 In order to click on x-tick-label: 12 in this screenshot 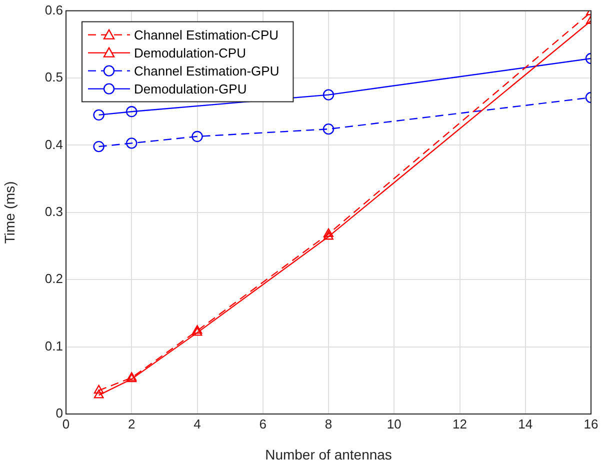, I will do `click(459, 424)`.